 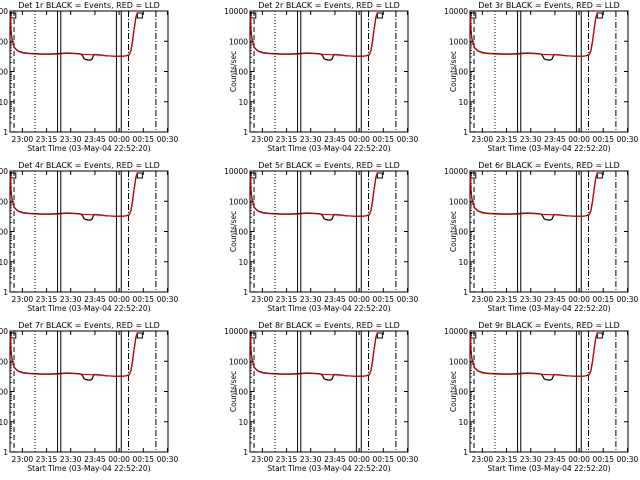 I want to click on panel-title: Det 3r BLACK = Events, RED = LLD, so click(x=549, y=5).